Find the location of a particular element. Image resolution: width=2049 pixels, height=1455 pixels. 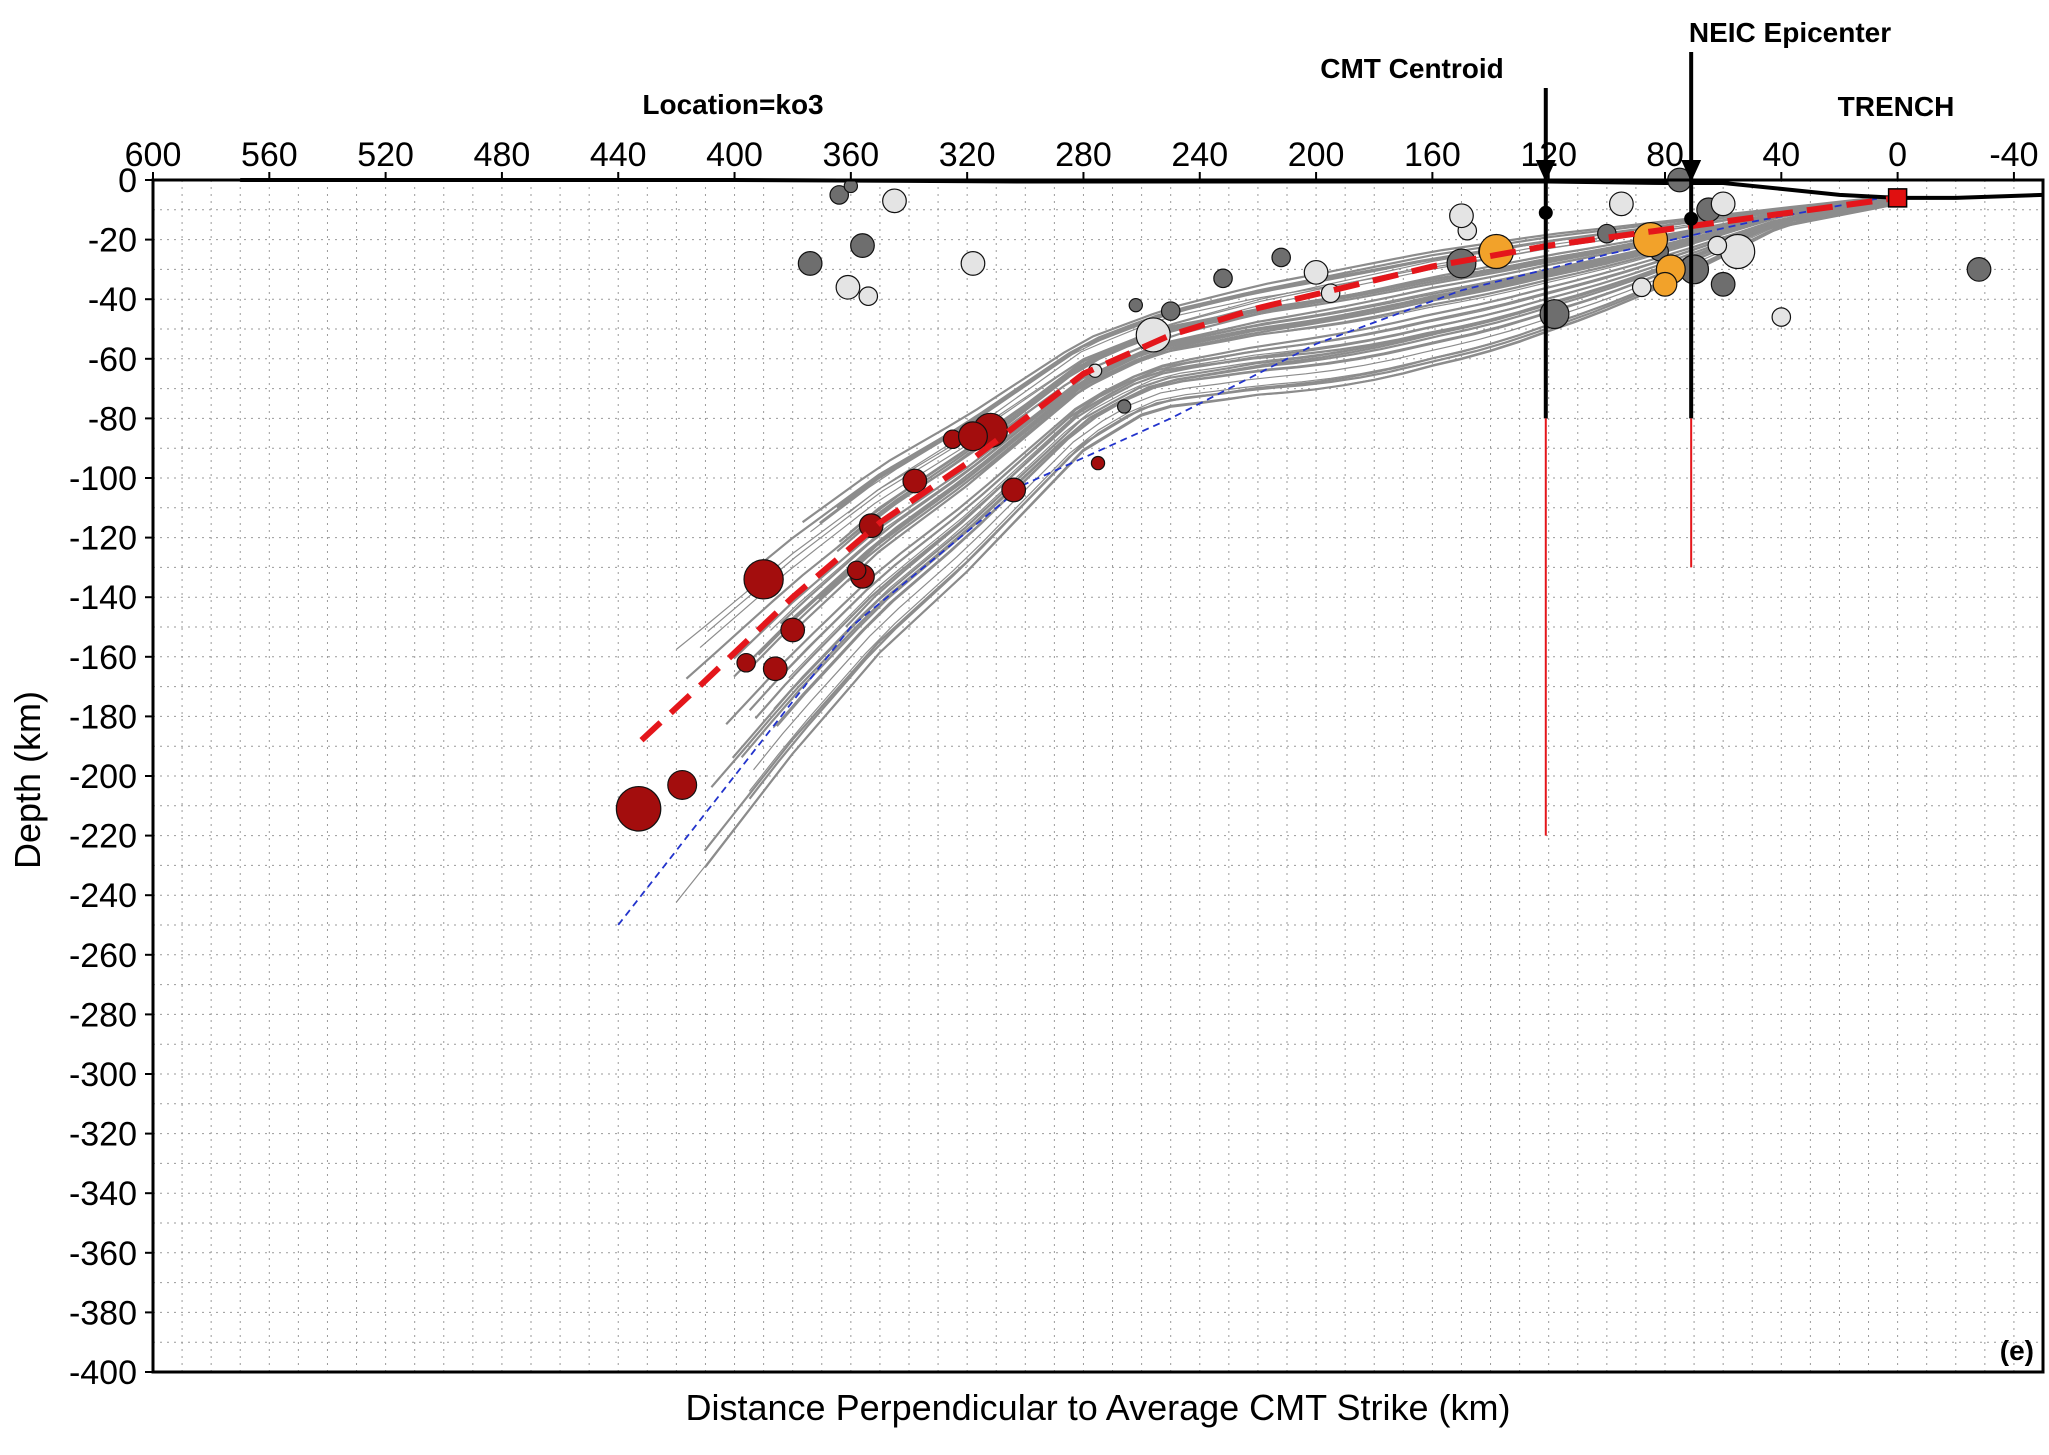

neic-epicenter-arrow is located at coordinates (1691, 171).